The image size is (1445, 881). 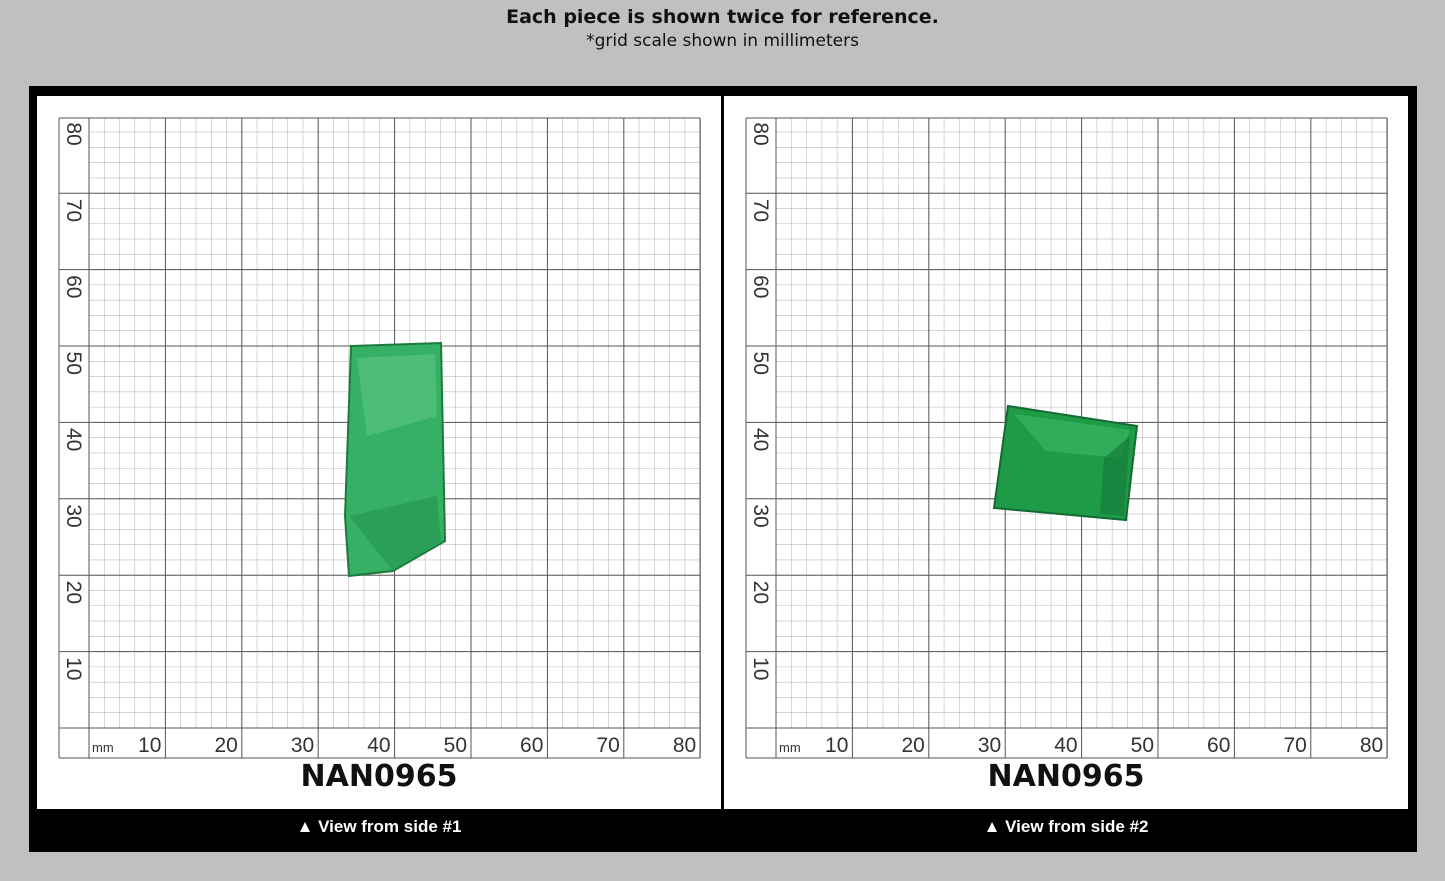 What do you see at coordinates (722, 17) in the screenshot?
I see `page-title: Each piece is shown twice for reference.` at bounding box center [722, 17].